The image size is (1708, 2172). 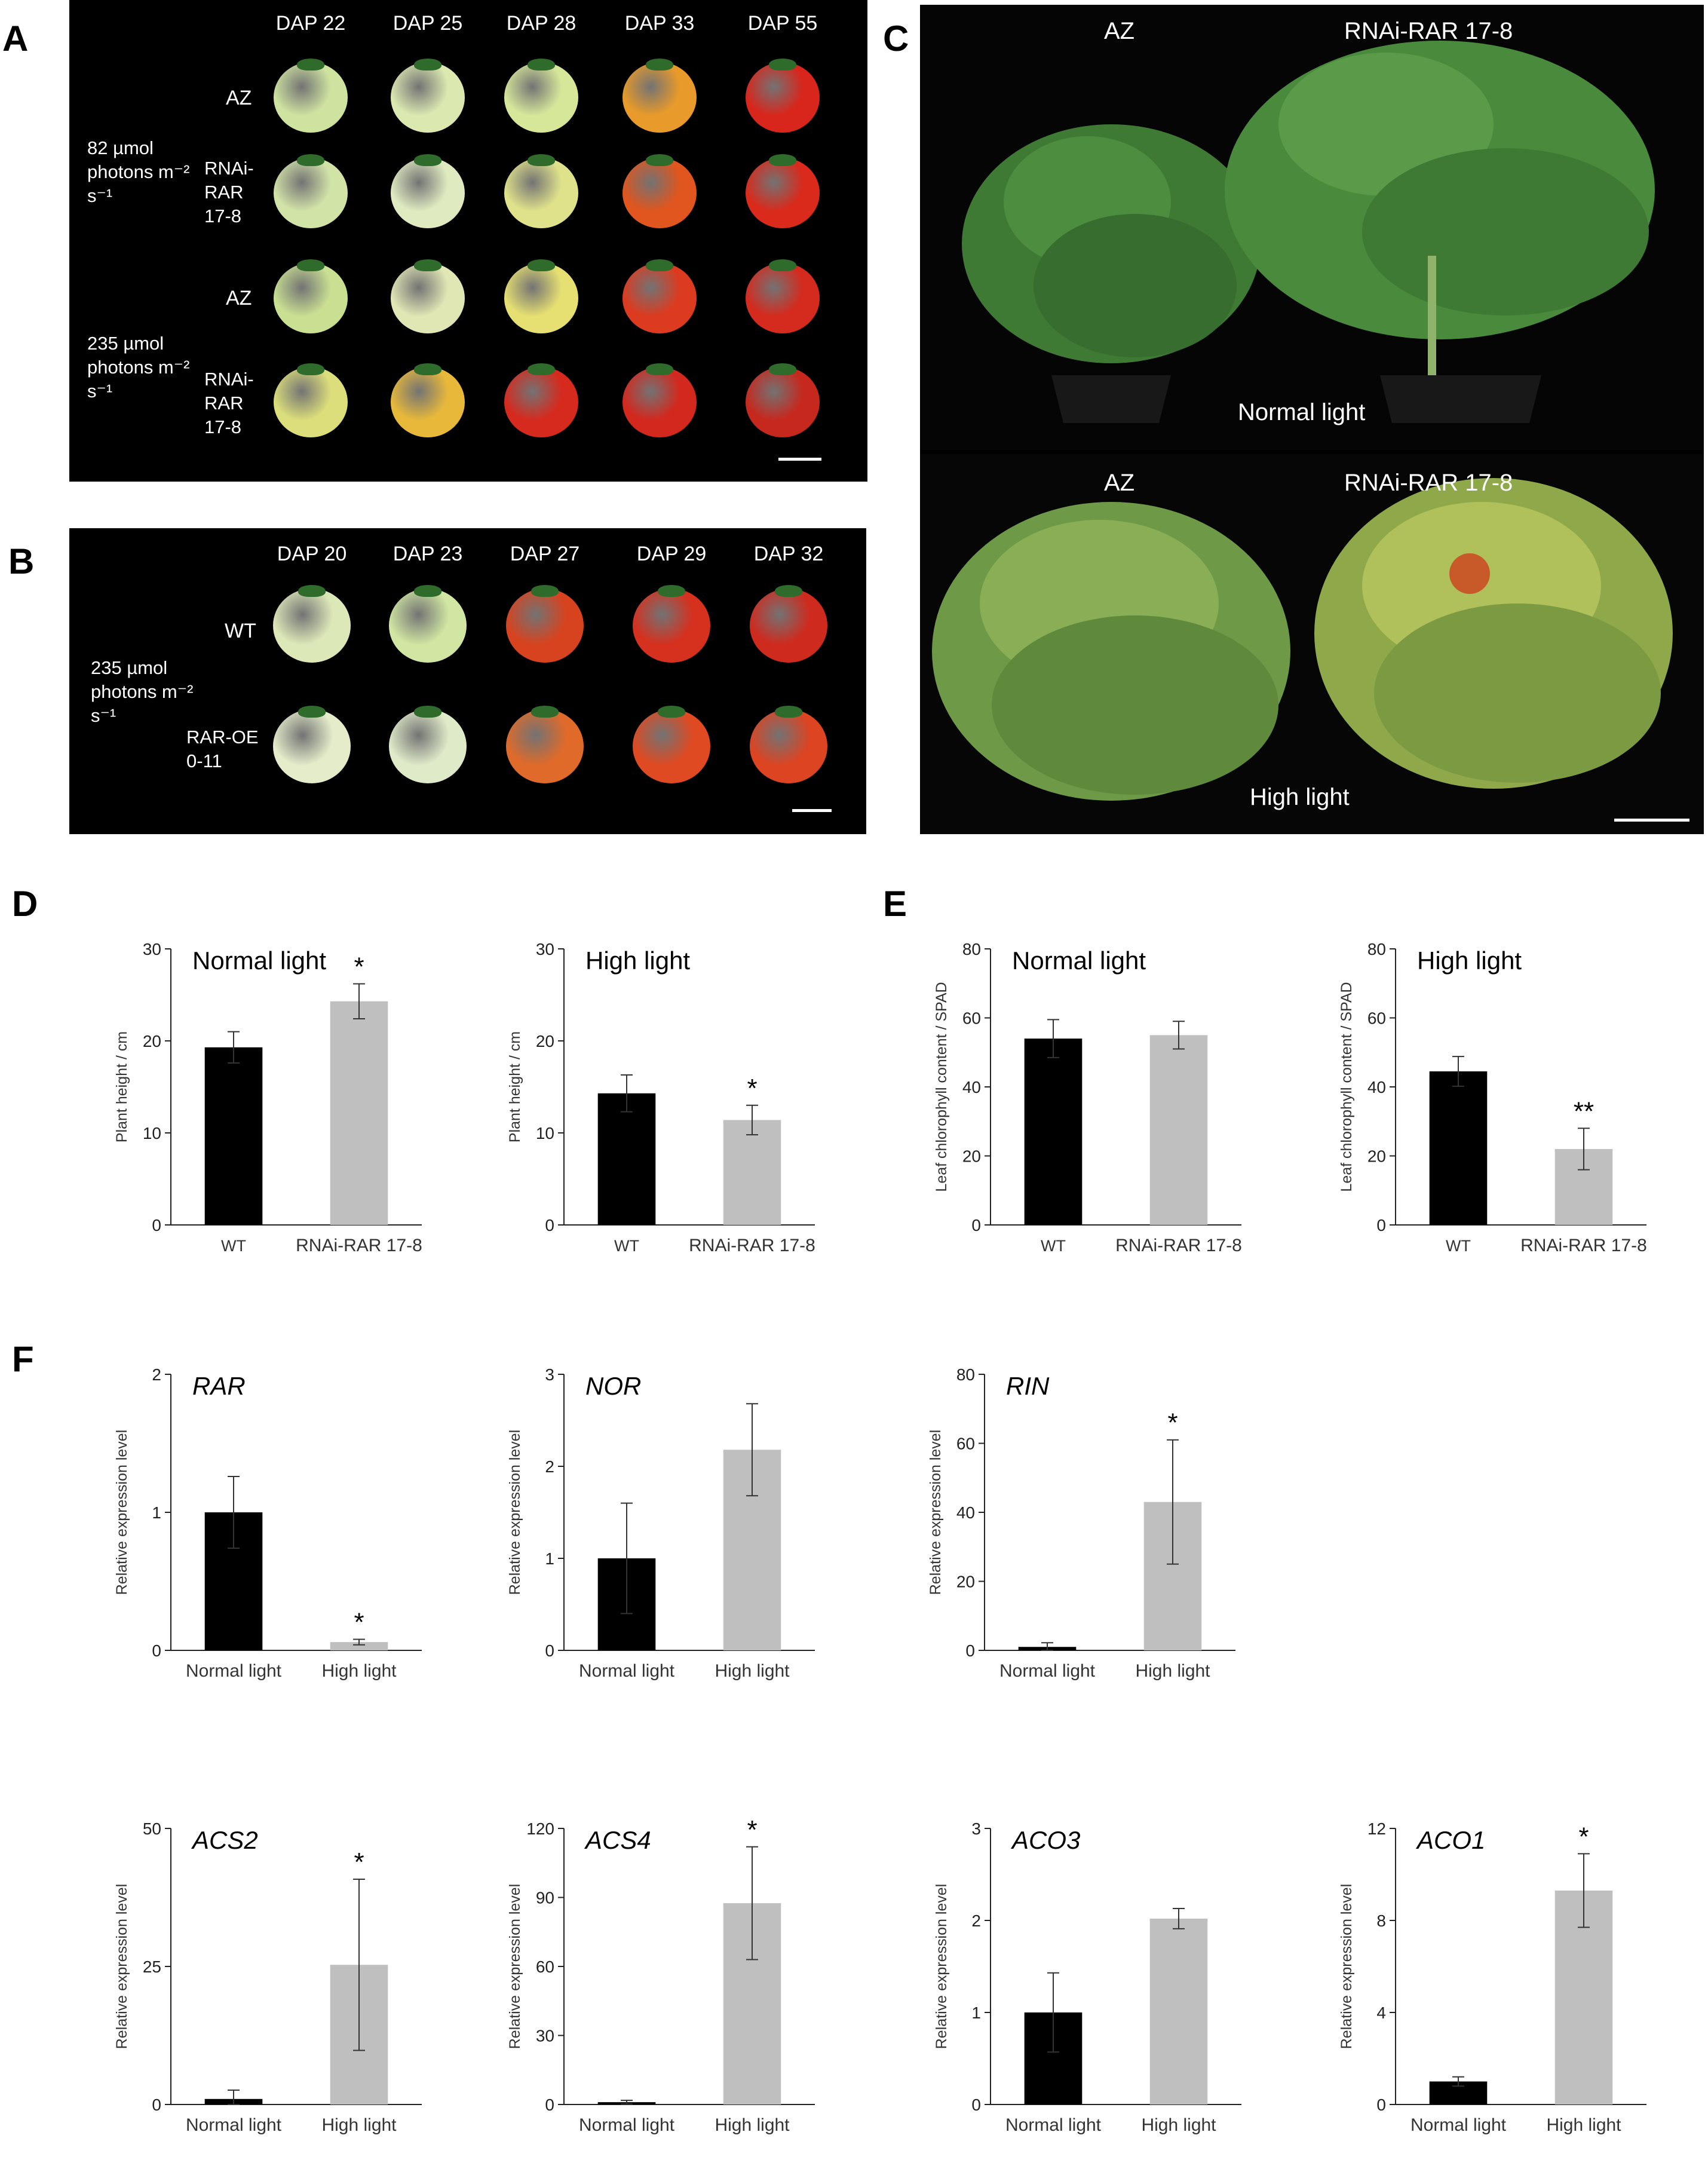 I want to click on panel-c-top-plants, so click(x=1308, y=232).